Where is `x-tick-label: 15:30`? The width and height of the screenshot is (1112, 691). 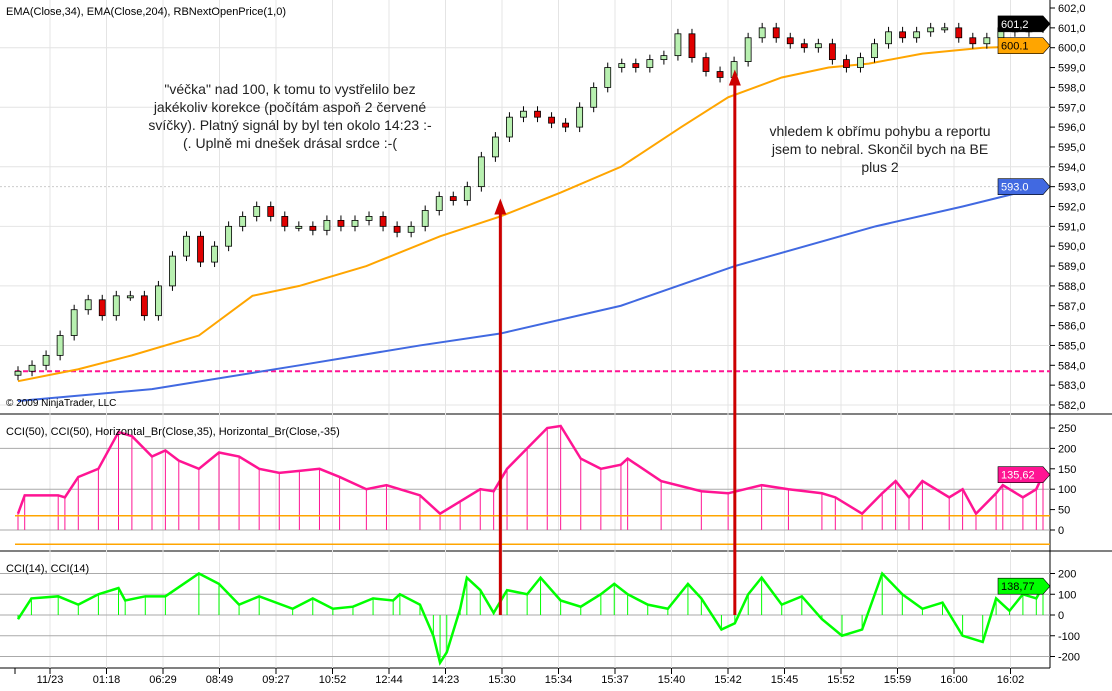
x-tick-label: 15:30 is located at coordinates (502, 680).